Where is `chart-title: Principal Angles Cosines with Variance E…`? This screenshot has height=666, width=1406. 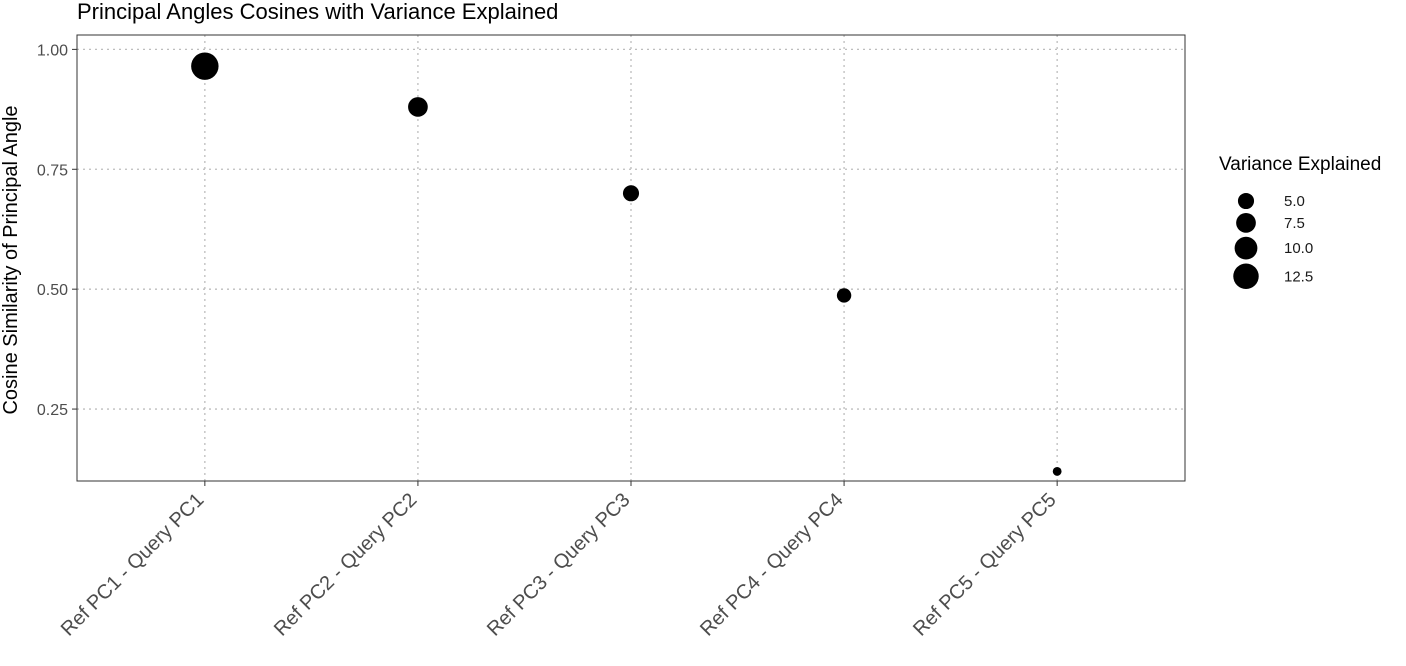
chart-title: Principal Angles Cosines with Variance E… is located at coordinates (317, 12).